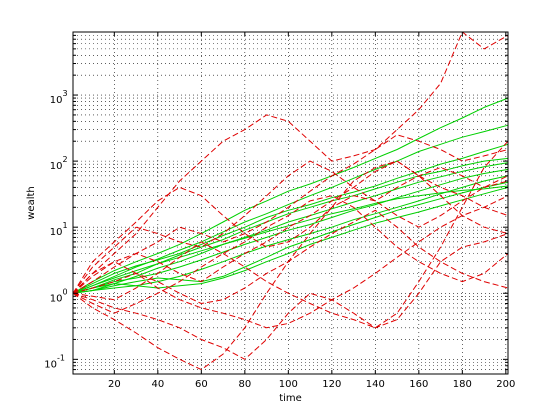  What do you see at coordinates (114, 384) in the screenshot?
I see `x-tick-label: 20` at bounding box center [114, 384].